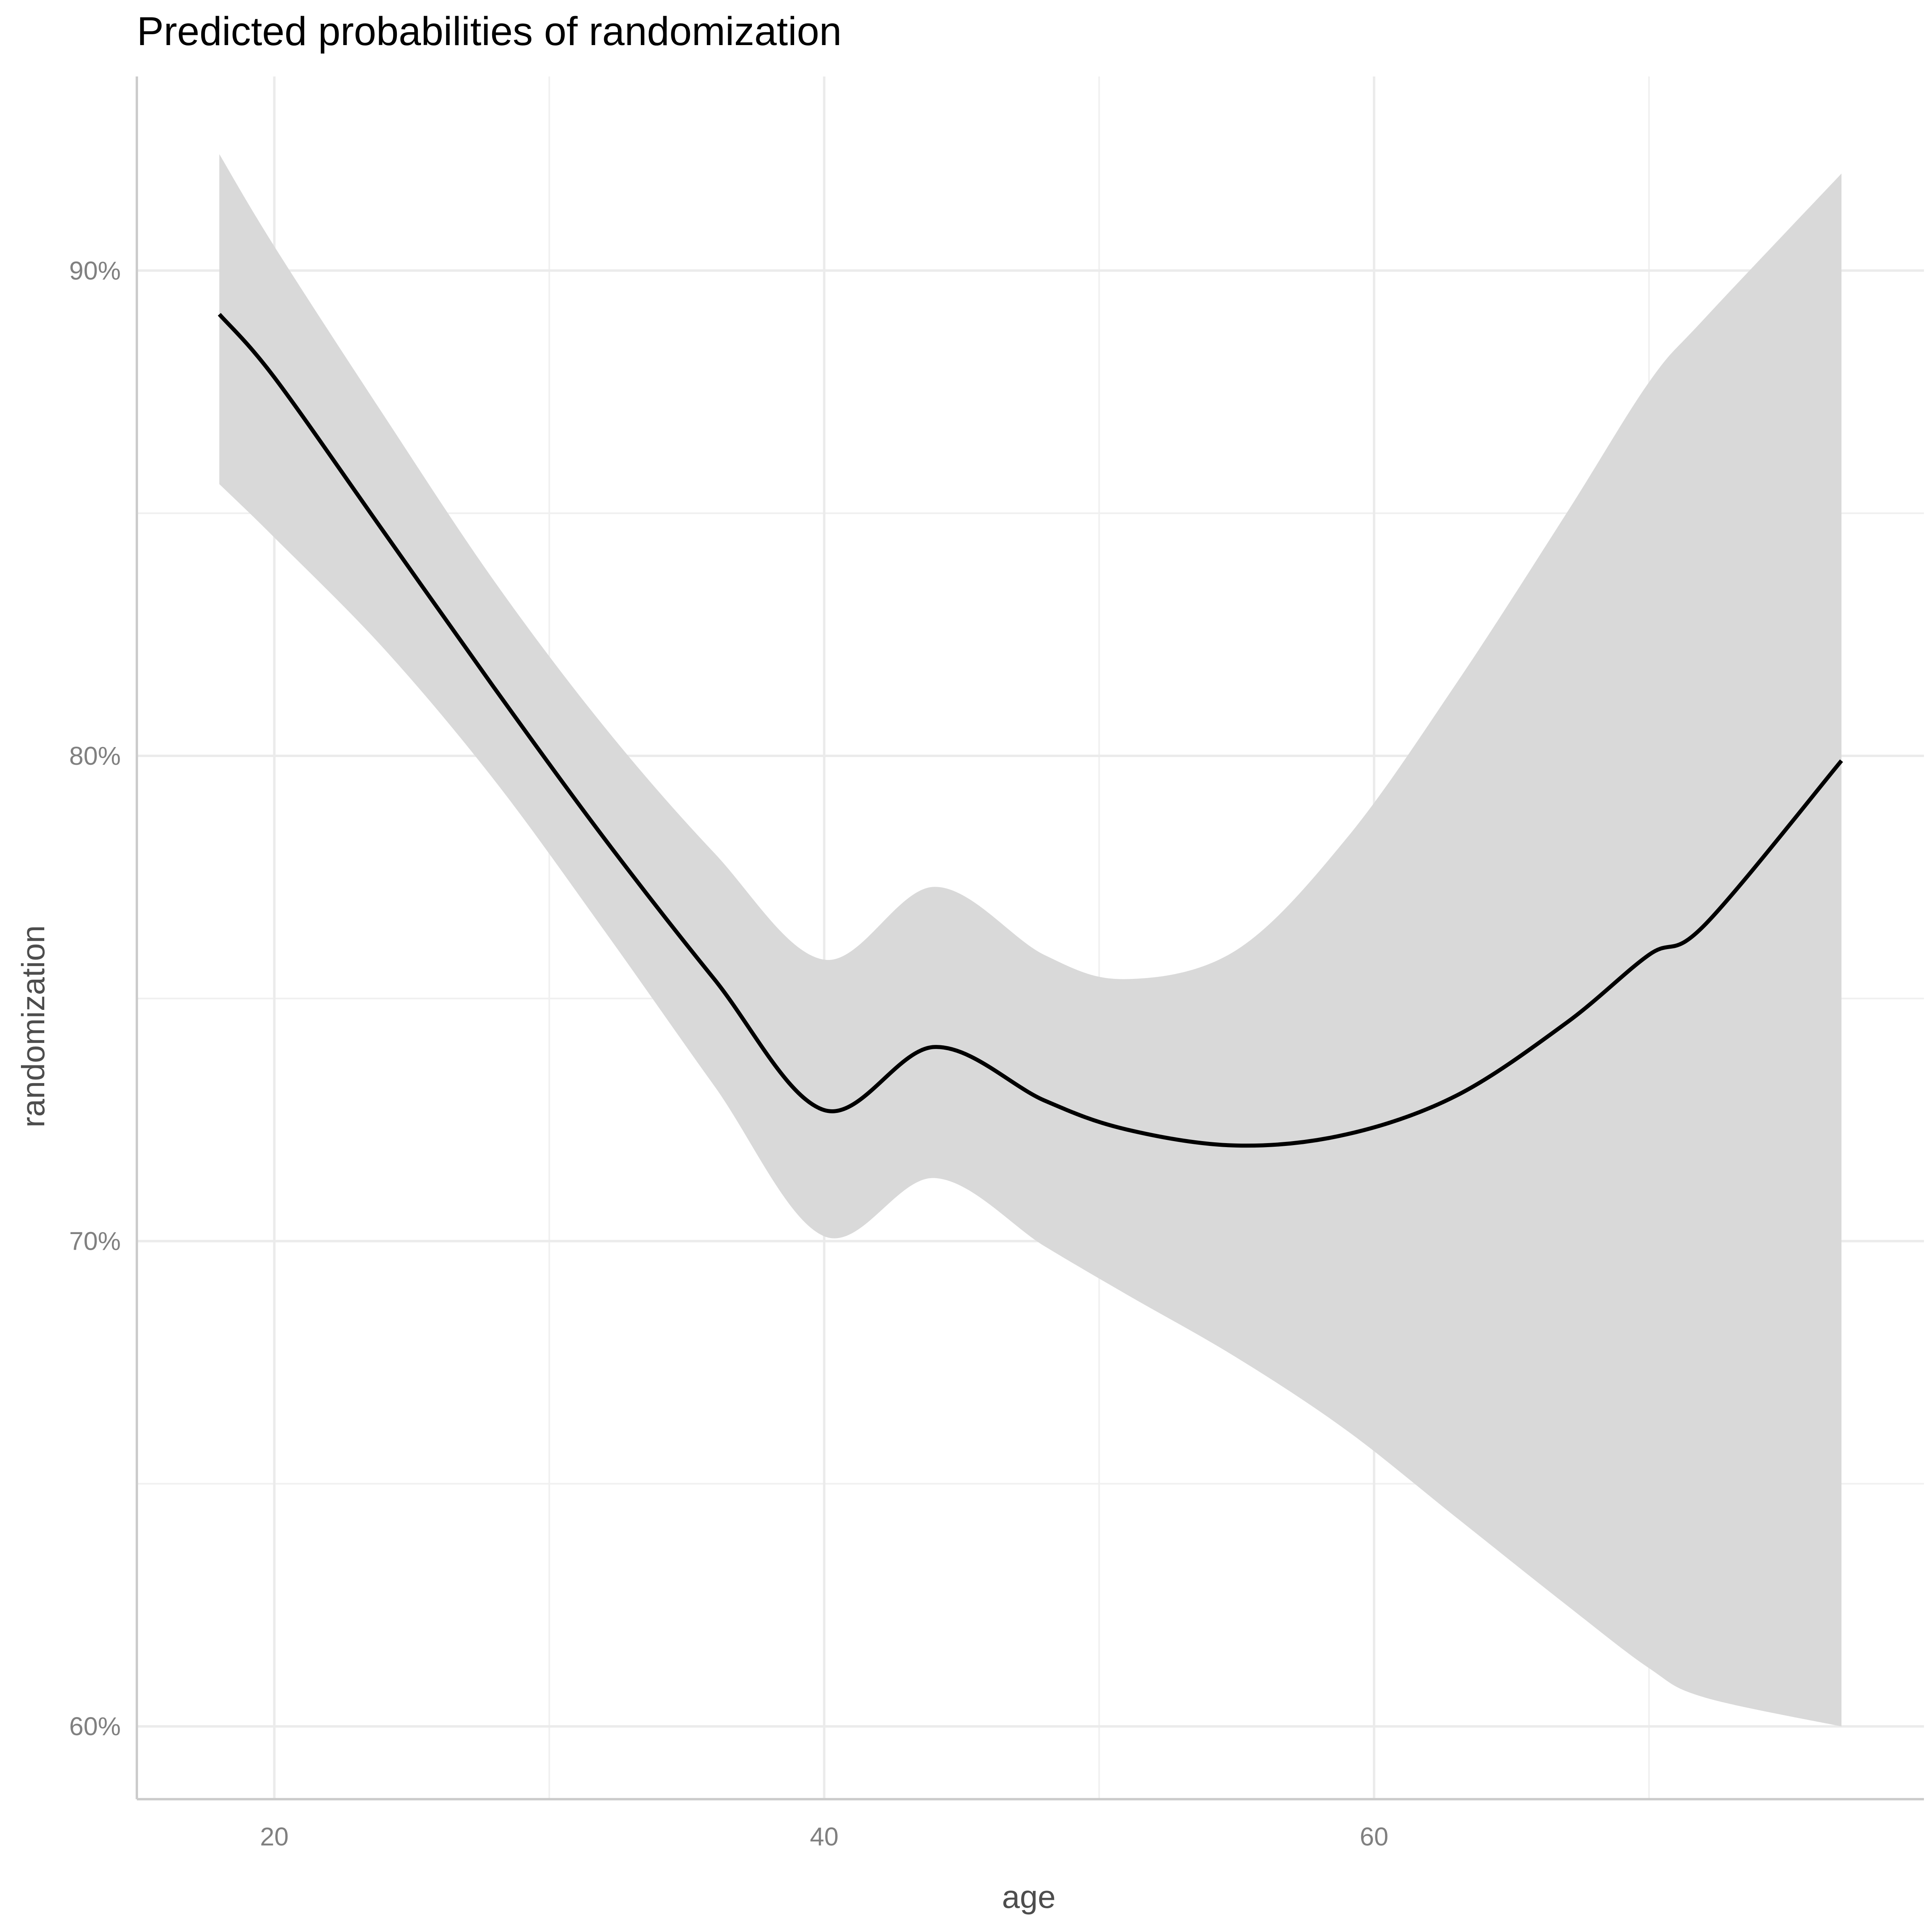 The image size is (1932, 1932). What do you see at coordinates (824, 1836) in the screenshot?
I see `x-tick-label: 40` at bounding box center [824, 1836].